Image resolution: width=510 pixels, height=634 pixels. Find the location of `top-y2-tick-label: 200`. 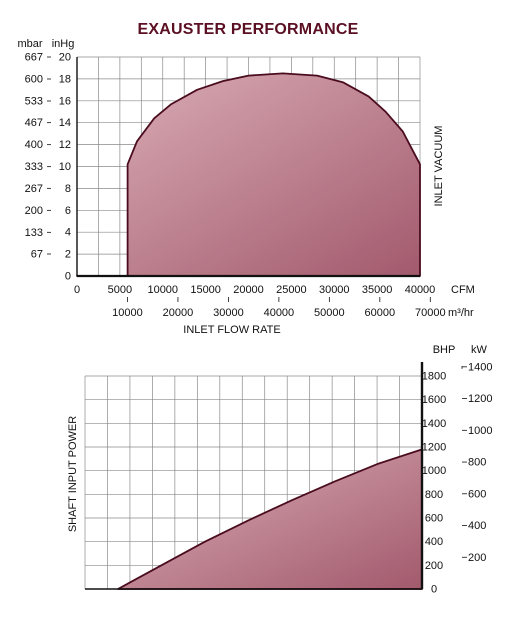

top-y2-tick-label: 200 is located at coordinates (34, 211).